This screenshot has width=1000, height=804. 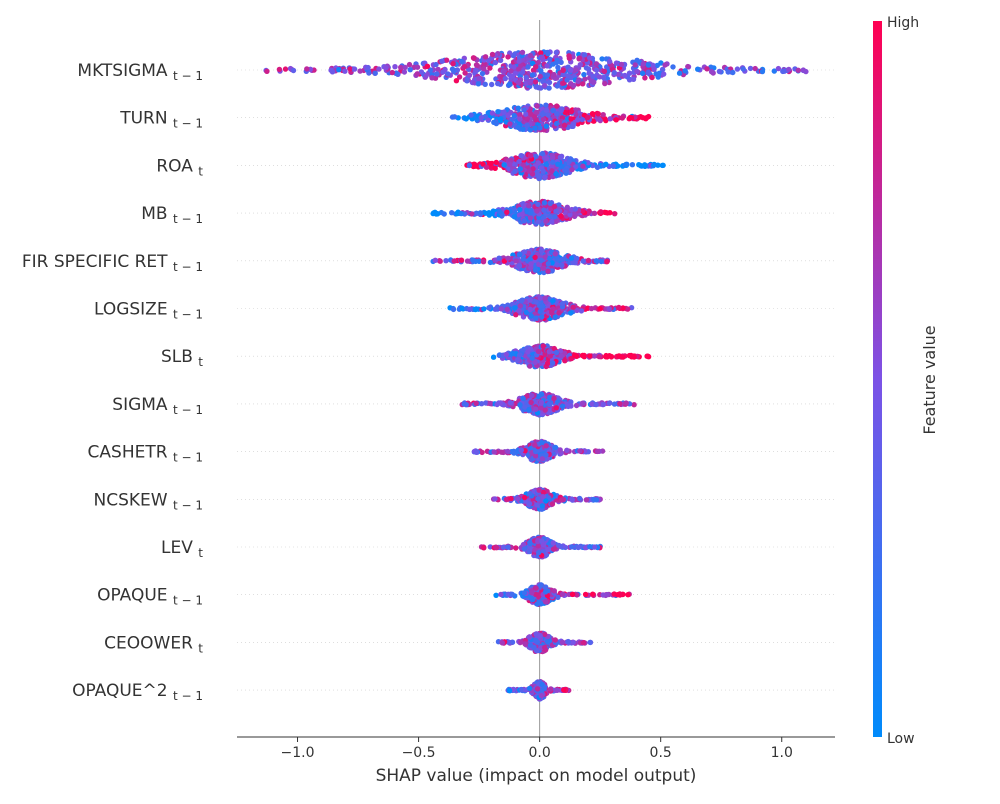 I want to click on feature-label: LOGSIZE t − 1, so click(x=148, y=311).